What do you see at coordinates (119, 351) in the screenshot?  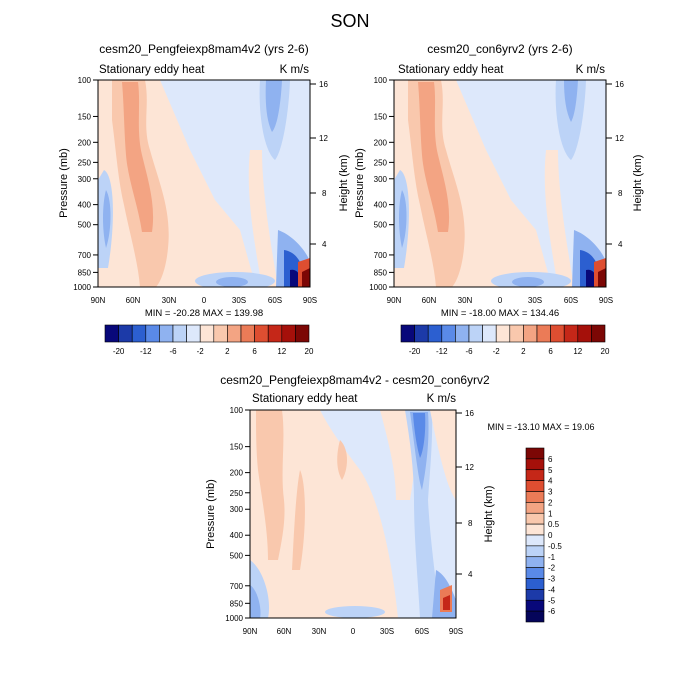 I see `colorbar-label: -20` at bounding box center [119, 351].